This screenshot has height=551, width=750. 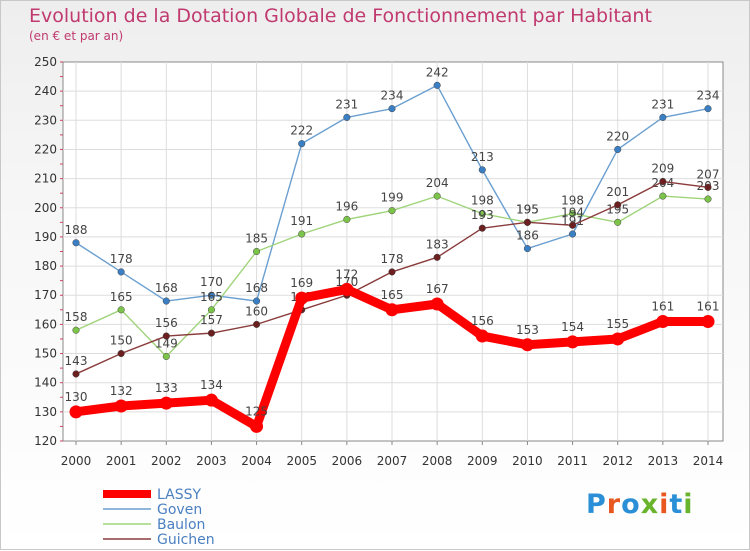 I want to click on data-label: 201, so click(x=617, y=192).